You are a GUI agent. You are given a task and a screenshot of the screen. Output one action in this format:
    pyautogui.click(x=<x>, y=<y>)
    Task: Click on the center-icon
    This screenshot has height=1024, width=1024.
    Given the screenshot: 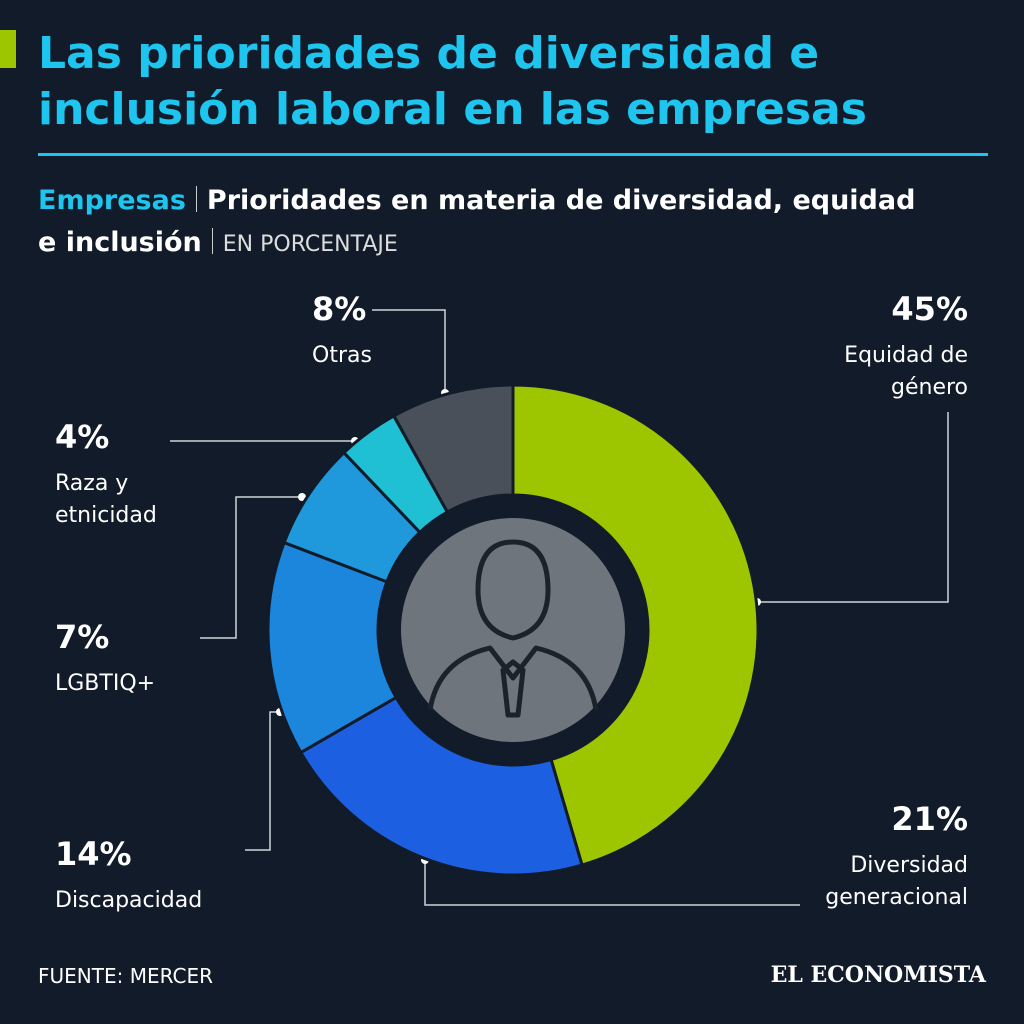 What is the action you would take?
    pyautogui.click(x=513, y=628)
    